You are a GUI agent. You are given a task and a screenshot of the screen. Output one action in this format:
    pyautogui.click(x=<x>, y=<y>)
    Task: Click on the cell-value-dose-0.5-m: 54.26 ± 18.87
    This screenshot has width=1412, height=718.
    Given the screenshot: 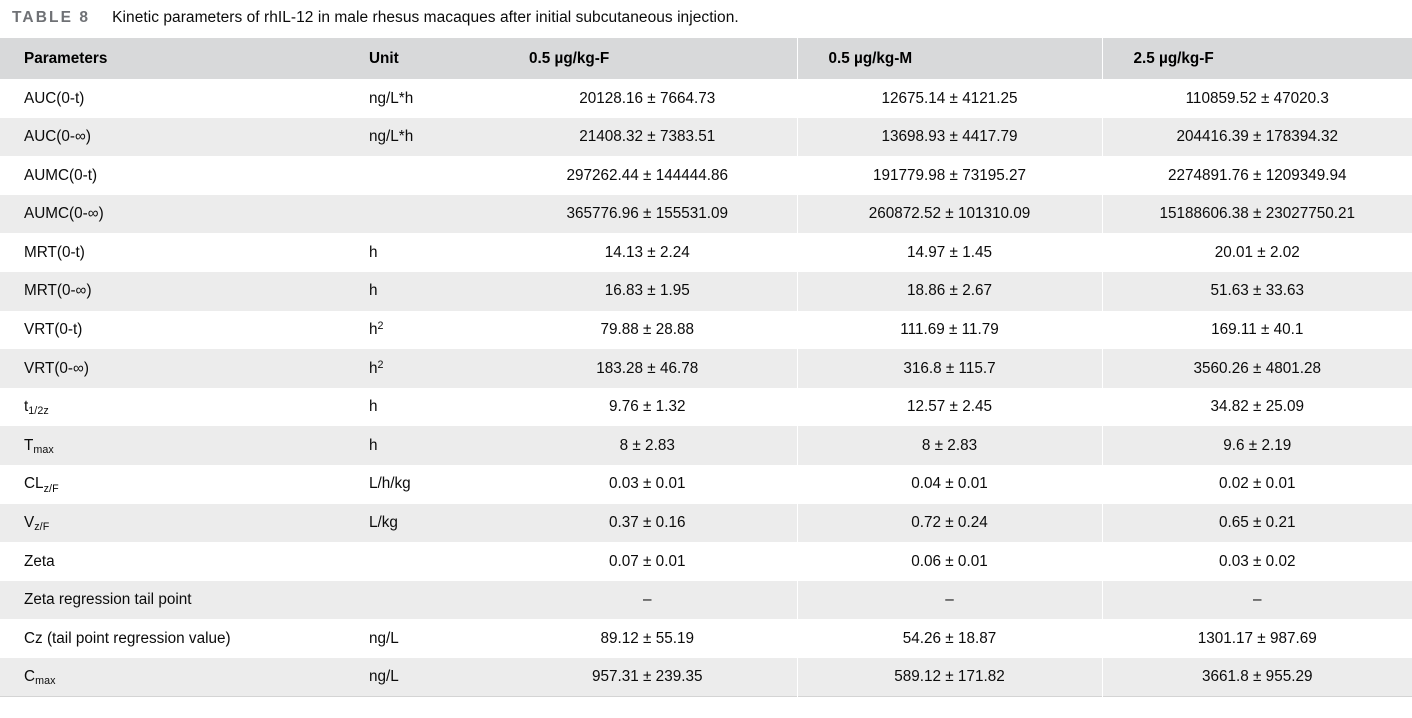 What is the action you would take?
    pyautogui.click(x=949, y=638)
    